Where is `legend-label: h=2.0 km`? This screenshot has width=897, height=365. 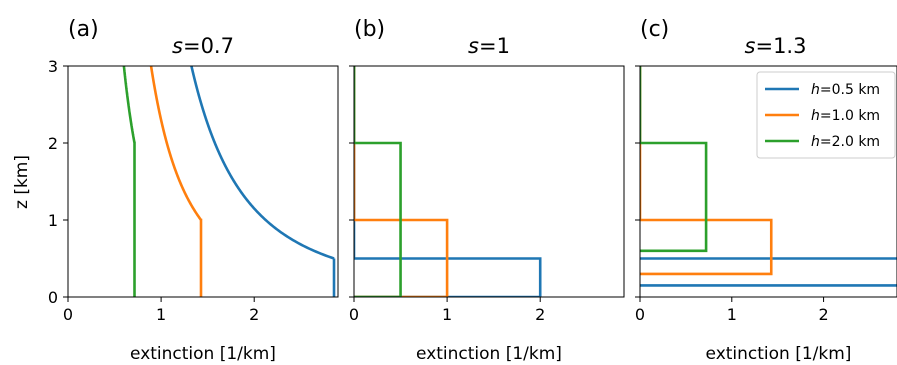
legend-label: h=2.0 km is located at coordinates (845, 142).